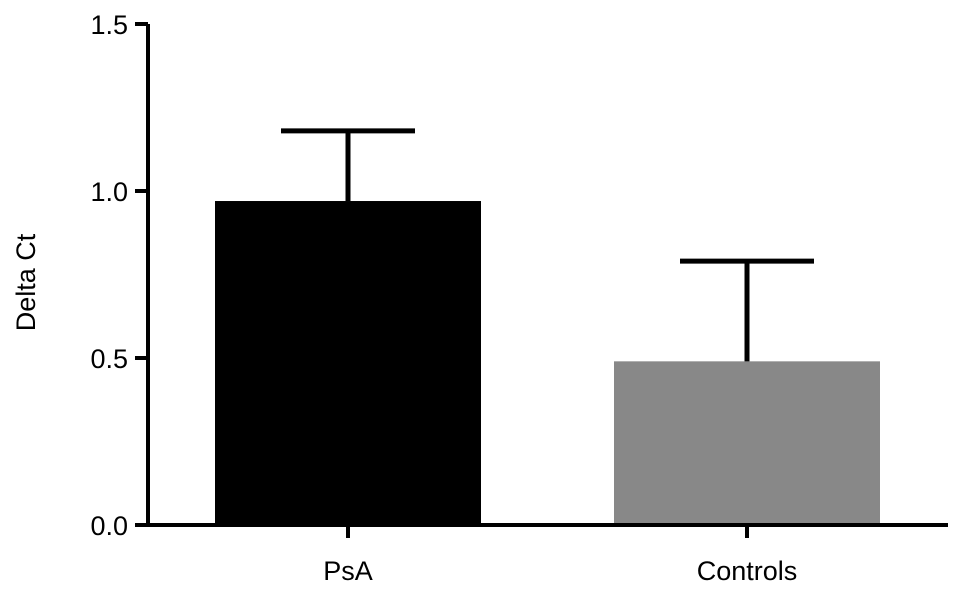 This screenshot has height=592, width=969. Describe the element at coordinates (26, 282) in the screenshot. I see `y-axis-label: Delta Ct` at that location.